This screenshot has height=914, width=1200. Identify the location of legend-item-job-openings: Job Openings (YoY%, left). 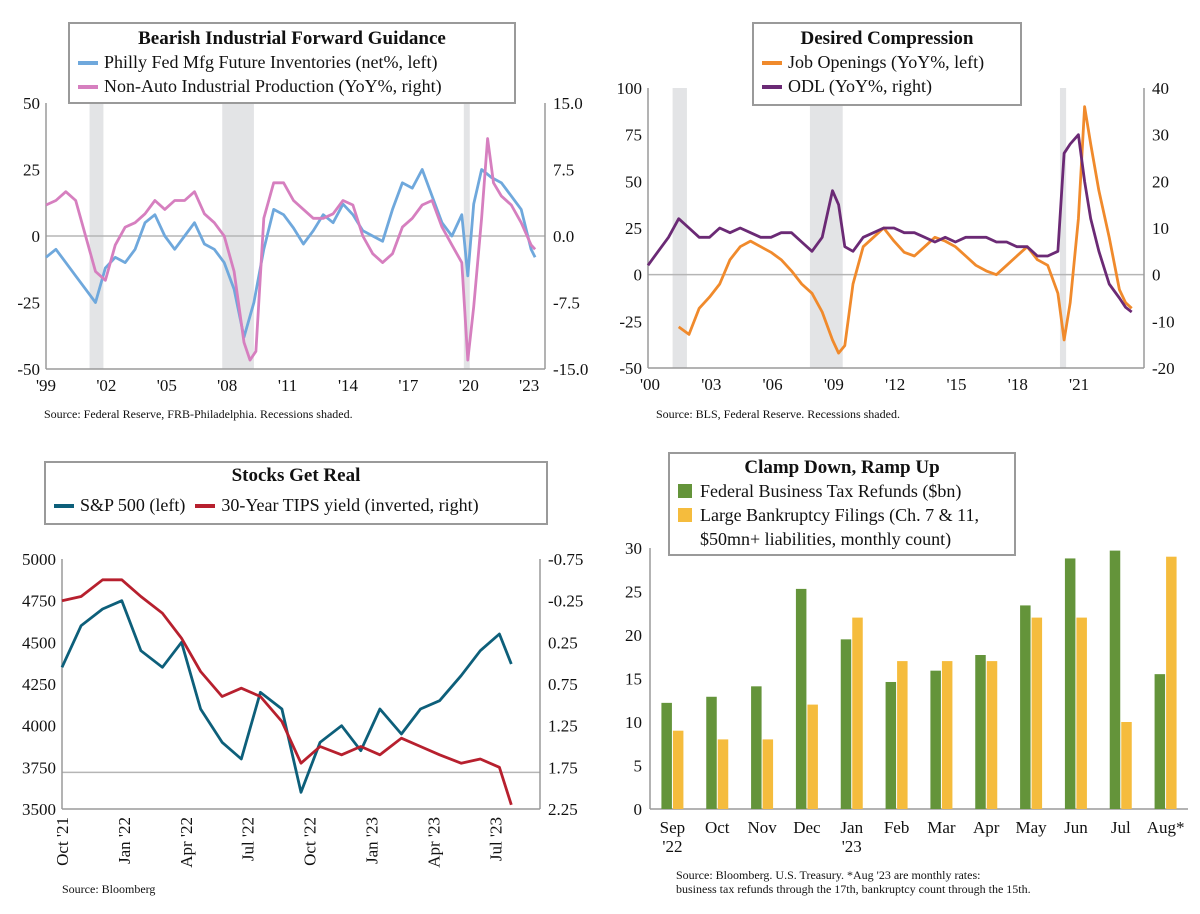
(887, 62).